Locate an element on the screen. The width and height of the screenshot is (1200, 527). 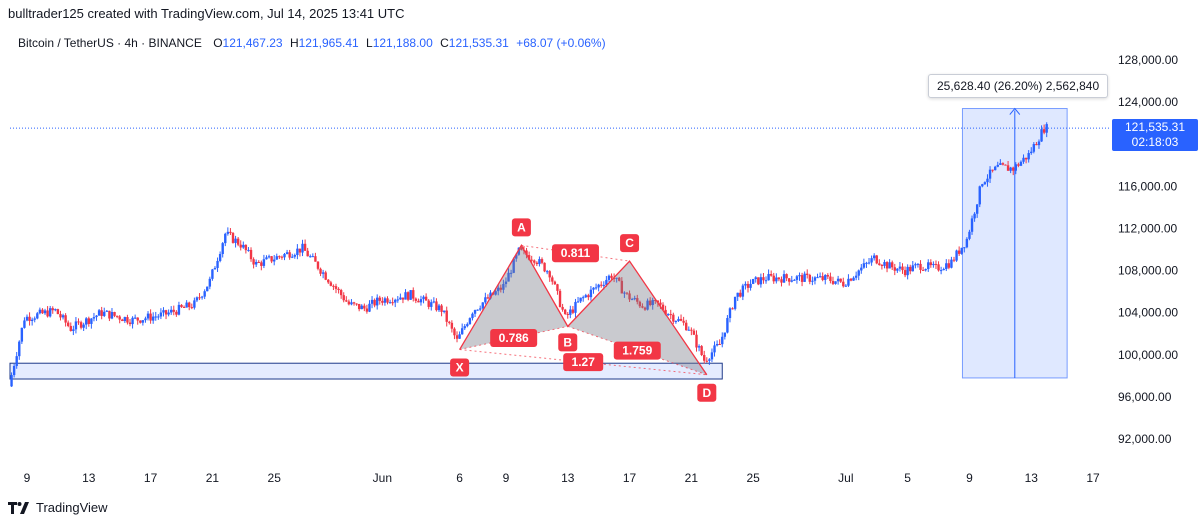
measure-arrow-head is located at coordinates (1015, 111).